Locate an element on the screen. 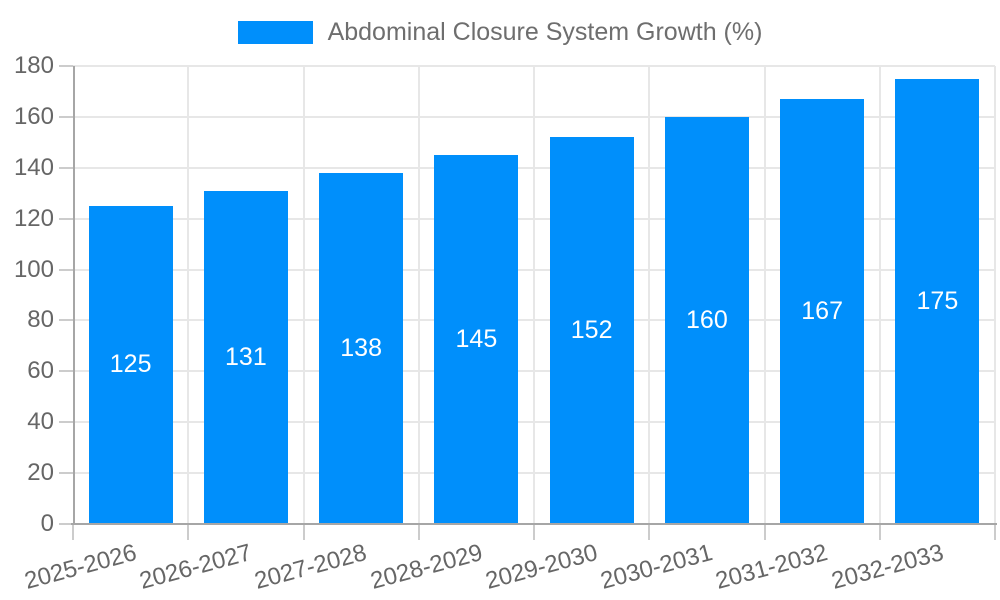 This screenshot has height=600, width=1000. bar-value-label: 131 is located at coordinates (246, 356).